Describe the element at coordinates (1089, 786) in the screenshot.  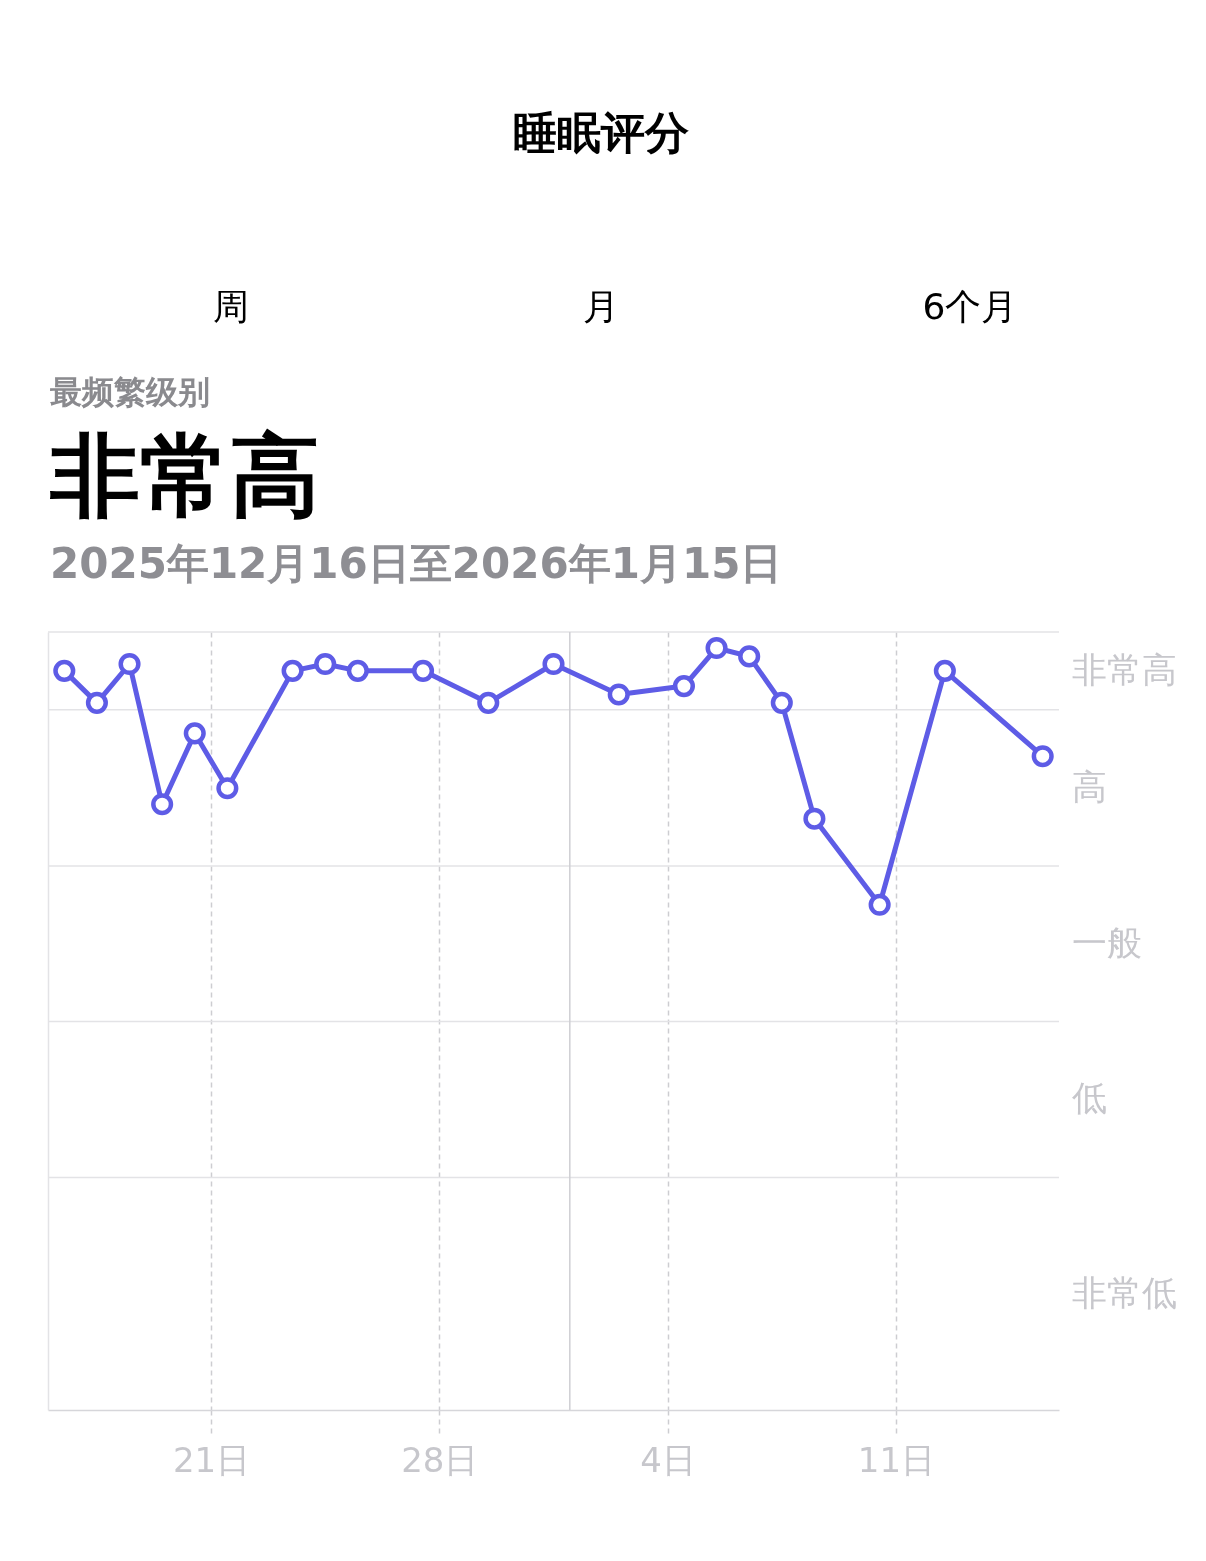
I see `text: 高` at that location.